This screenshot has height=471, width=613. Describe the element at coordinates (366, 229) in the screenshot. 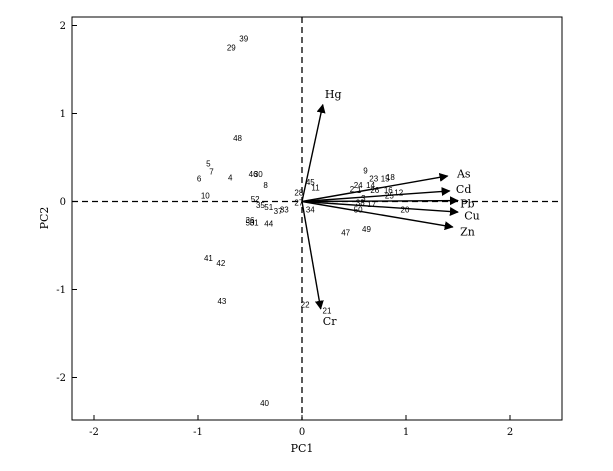

I see `point-label: 49` at that location.